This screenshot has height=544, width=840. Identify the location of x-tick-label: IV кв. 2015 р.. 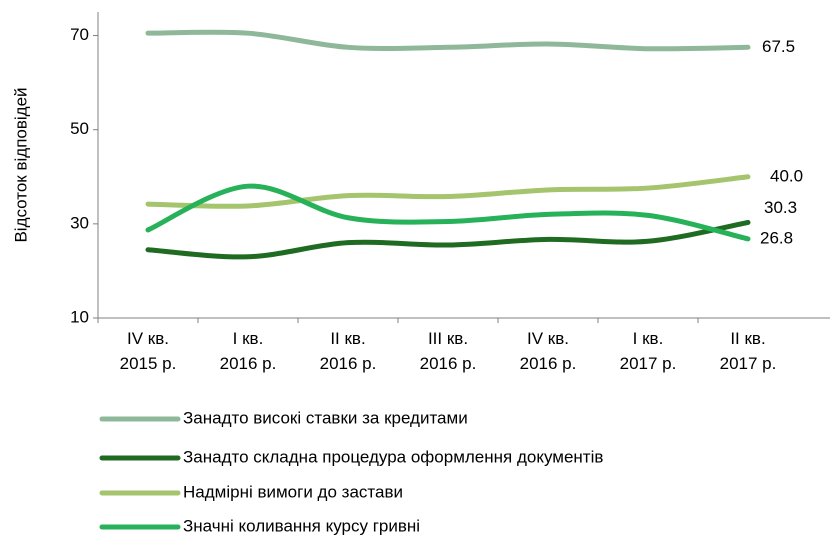
(148, 351).